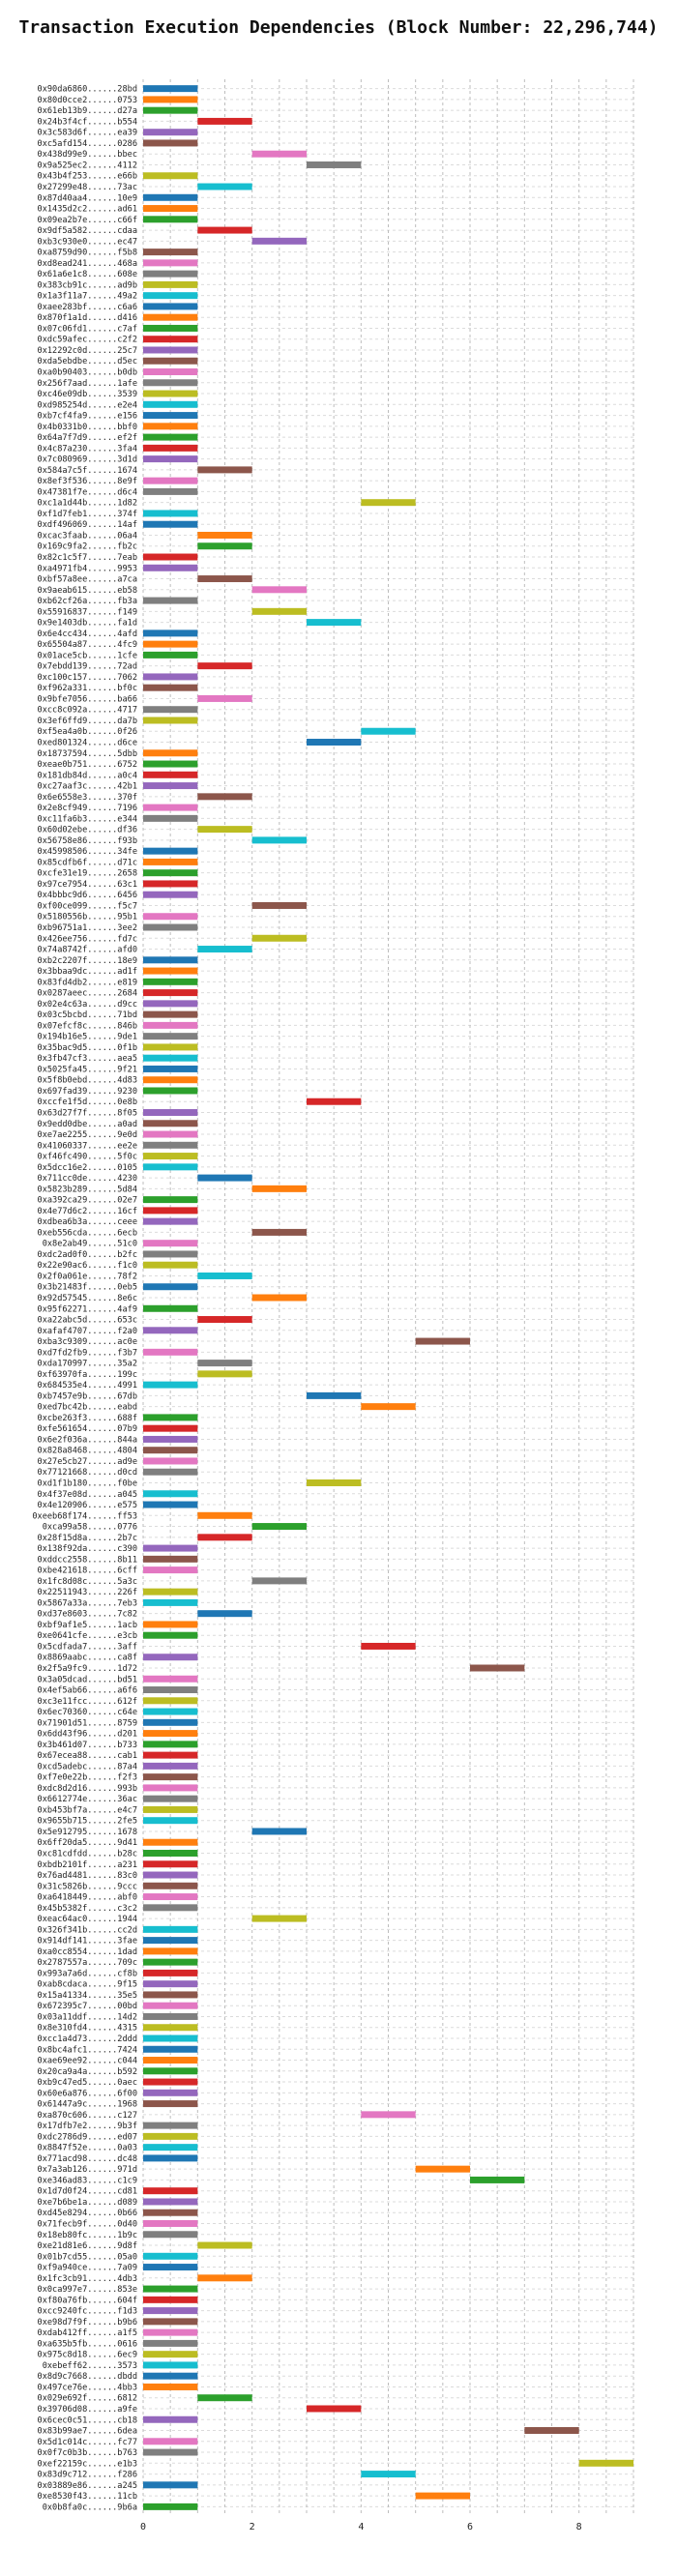 The width and height of the screenshot is (677, 2576). Describe the element at coordinates (87, 1069) in the screenshot. I see `tx-label: 0x5025fa45......9f21` at that location.